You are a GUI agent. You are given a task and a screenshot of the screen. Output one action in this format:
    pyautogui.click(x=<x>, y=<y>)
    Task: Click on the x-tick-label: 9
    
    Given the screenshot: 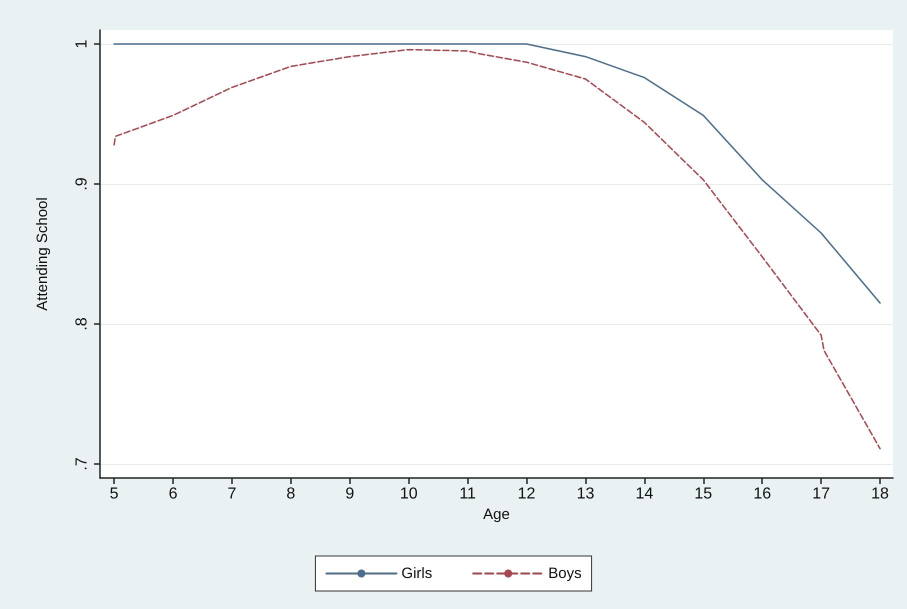 What is the action you would take?
    pyautogui.click(x=349, y=494)
    